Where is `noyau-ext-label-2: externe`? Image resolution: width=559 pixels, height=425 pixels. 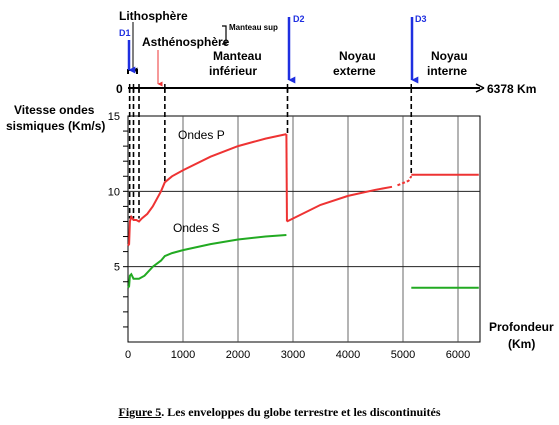
noyau-ext-label-2: externe is located at coordinates (354, 71).